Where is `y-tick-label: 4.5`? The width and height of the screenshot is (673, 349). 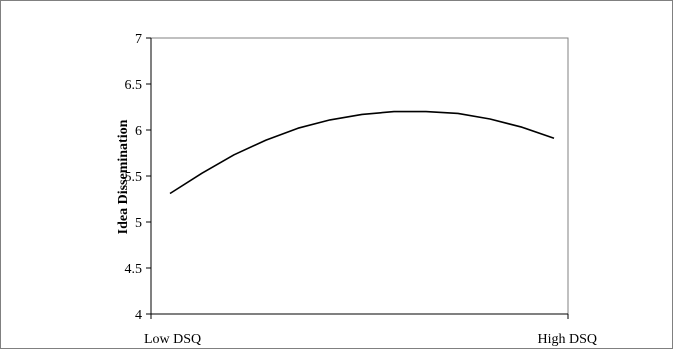
y-tick-label: 4.5 is located at coordinates (134, 269).